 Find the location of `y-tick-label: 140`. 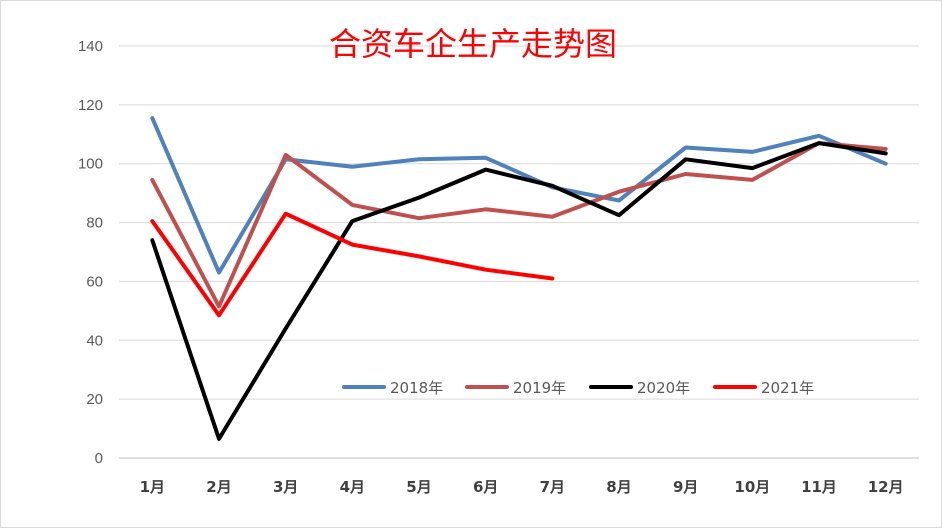

y-tick-label: 140 is located at coordinates (90, 46).